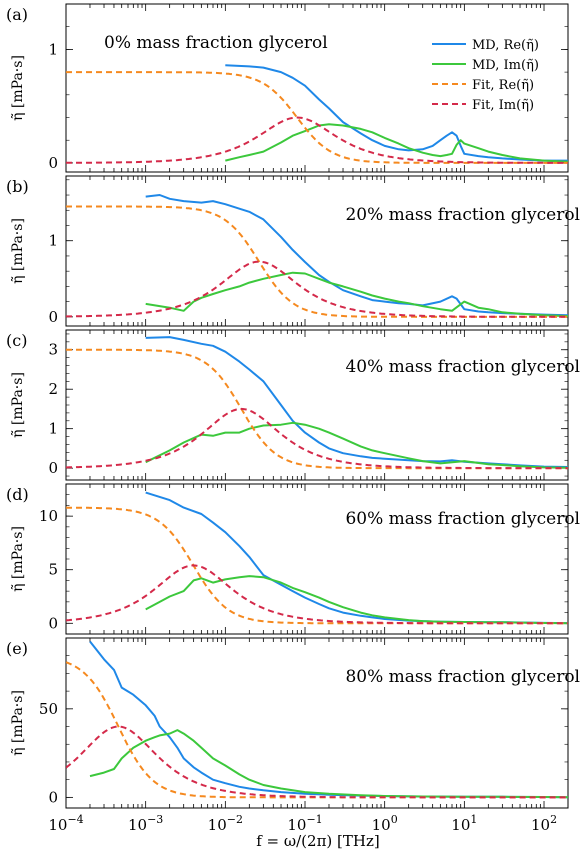 The width and height of the screenshot is (583, 857). What do you see at coordinates (48, 516) in the screenshot?
I see `y-tick-label: 10` at bounding box center [48, 516].